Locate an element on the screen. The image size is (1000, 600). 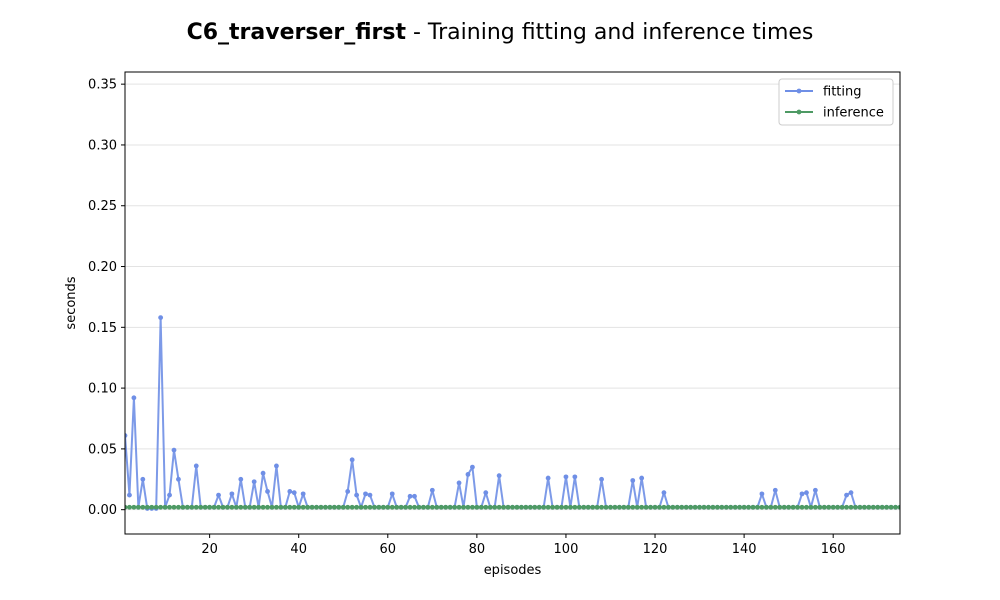
legend-label-fitting: fitting is located at coordinates (842, 92).